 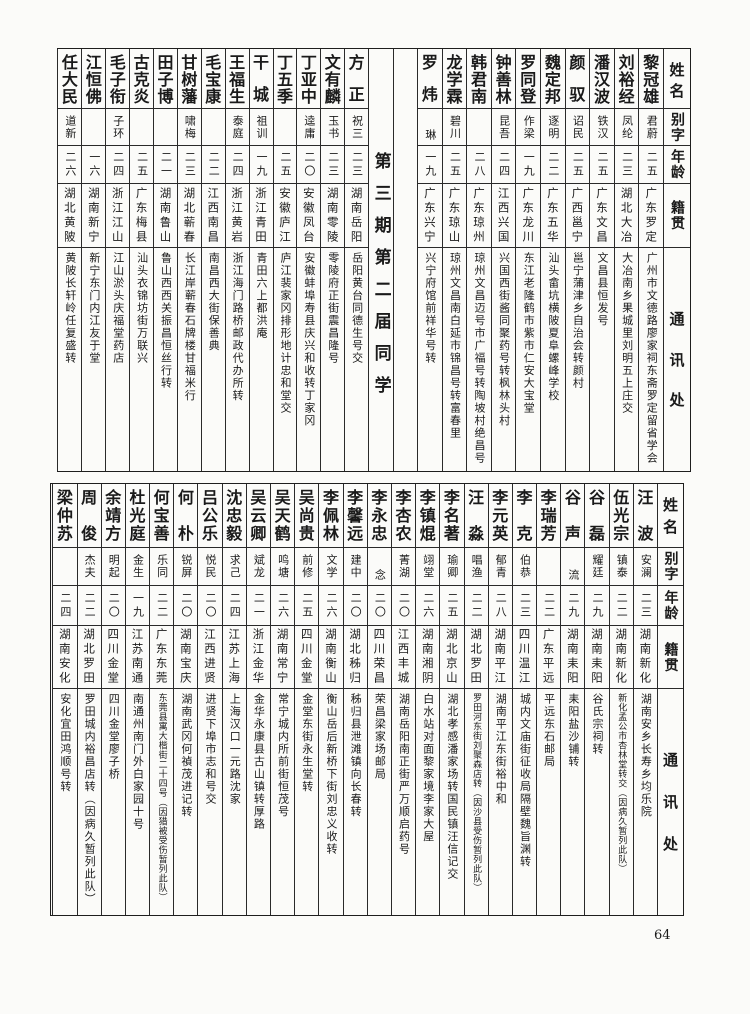 What do you see at coordinates (261, 127) in the screenshot?
I see `person-alias-cell: 祖训` at bounding box center [261, 127].